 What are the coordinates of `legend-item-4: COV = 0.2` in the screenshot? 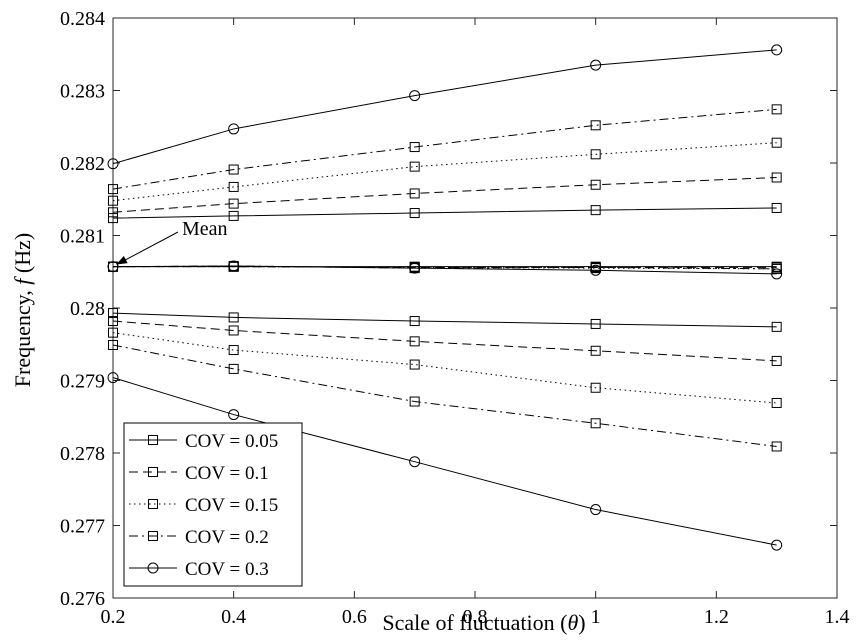 It's located at (199, 537).